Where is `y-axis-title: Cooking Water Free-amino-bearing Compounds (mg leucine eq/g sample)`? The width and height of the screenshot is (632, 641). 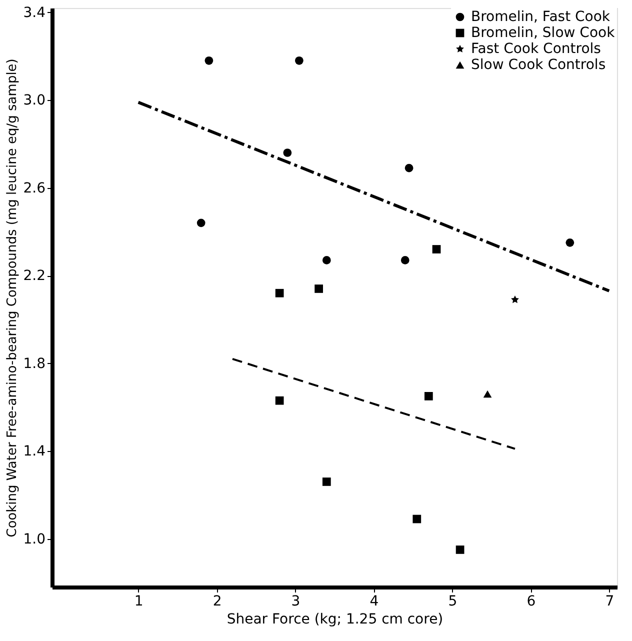
y-axis-title: Cooking Water Free-amino-bearing Compounds (mg leucine eq/g sample) is located at coordinates (12, 298).